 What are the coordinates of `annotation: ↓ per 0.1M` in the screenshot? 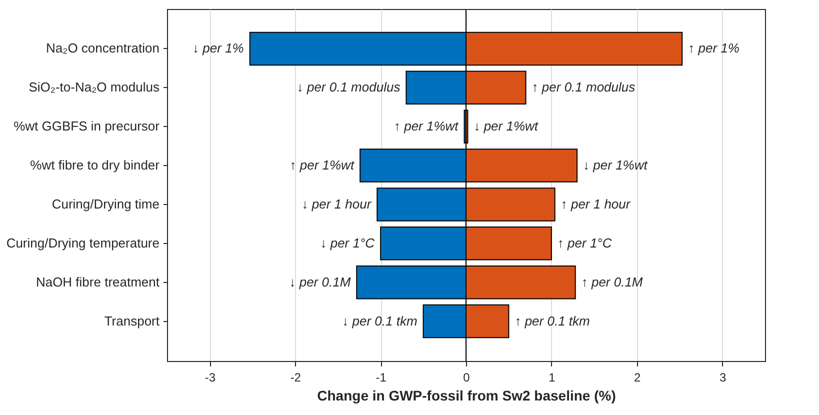 It's located at (320, 282).